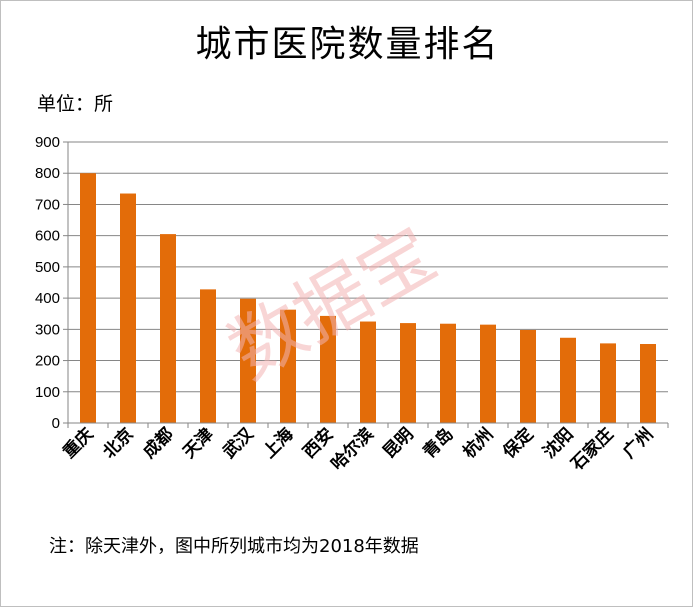 This screenshot has height=607, width=693. What do you see at coordinates (592, 450) in the screenshot?
I see `x-tick-label: 石家庄` at bounding box center [592, 450].